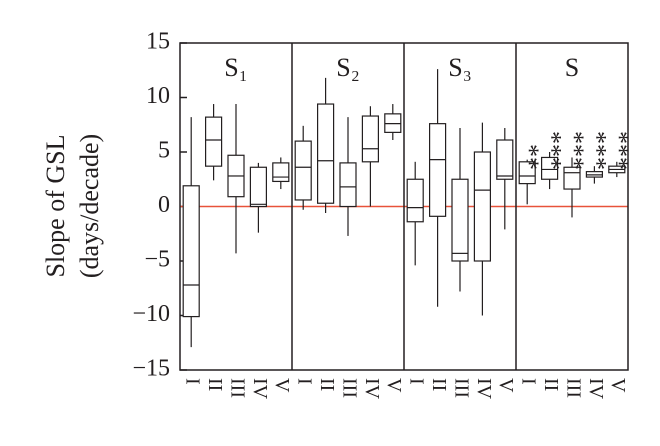 Image resolution: width=660 pixels, height=446 pixels. I want to click on y-axis-label: Slope of GSL, so click(55, 206).